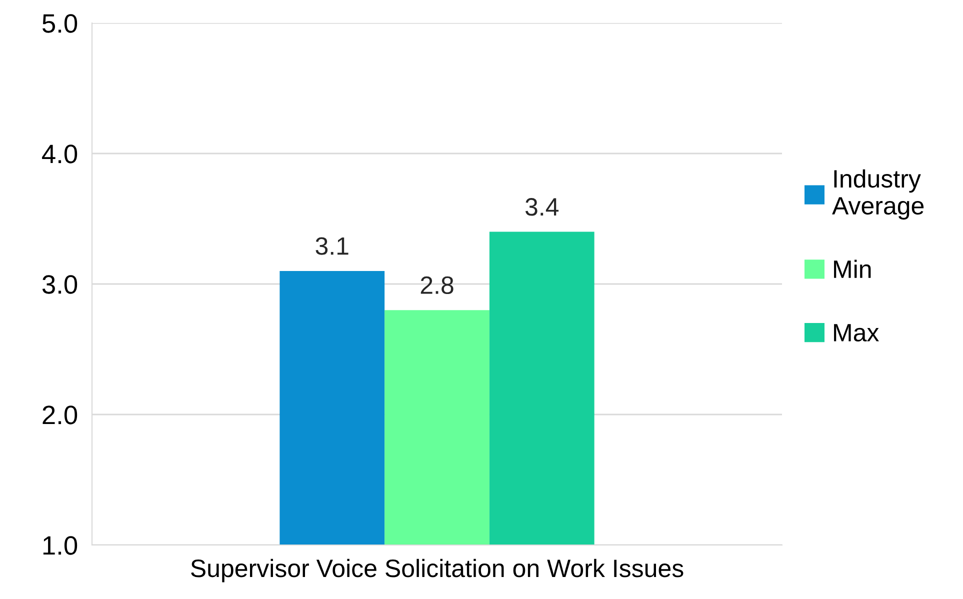 This screenshot has height=599, width=963. I want to click on legend-label: Industry Average, so click(878, 194).